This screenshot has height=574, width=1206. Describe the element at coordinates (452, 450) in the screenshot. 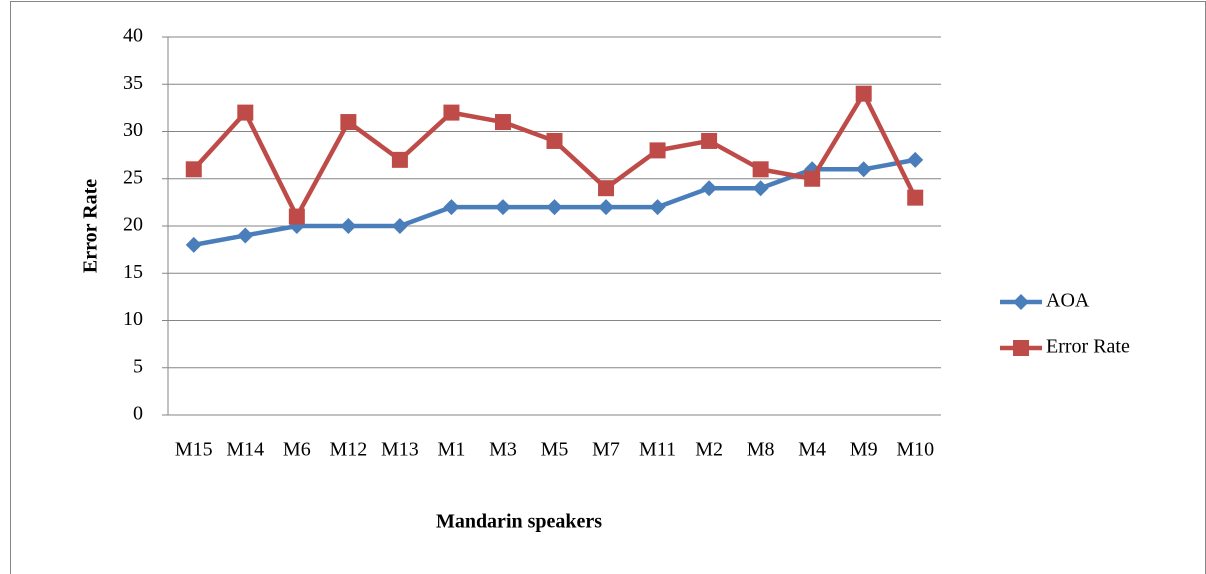

I see `x-tick-label: M1` at that location.